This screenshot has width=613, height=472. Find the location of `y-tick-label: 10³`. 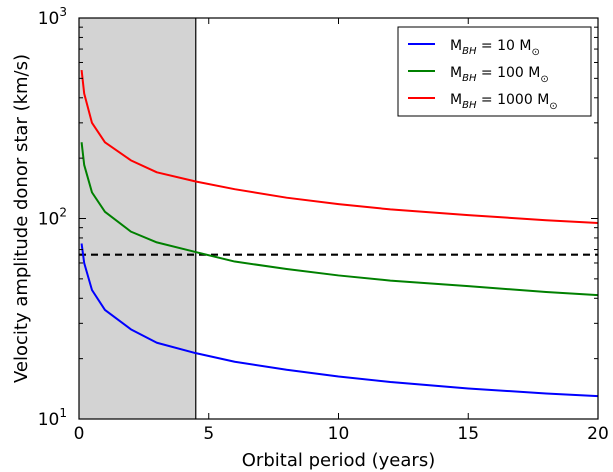

y-tick-label: 10³ is located at coordinates (52, 17).